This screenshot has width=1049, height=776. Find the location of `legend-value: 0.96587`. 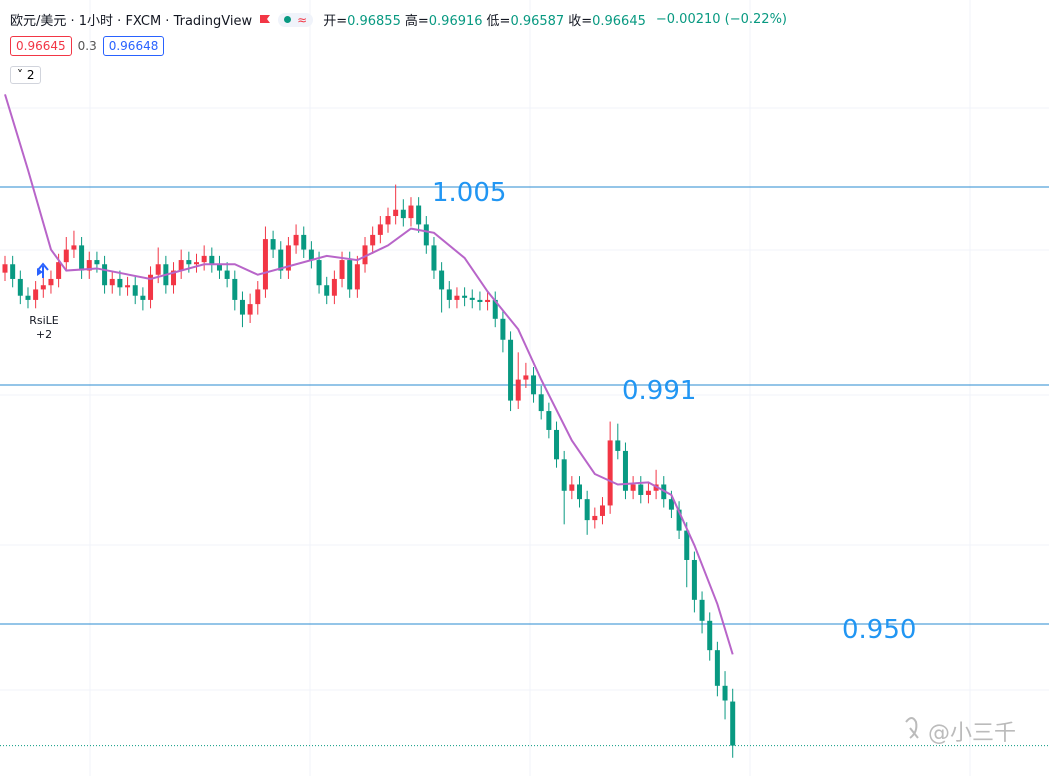

legend-value: 0.96587 is located at coordinates (537, 21).